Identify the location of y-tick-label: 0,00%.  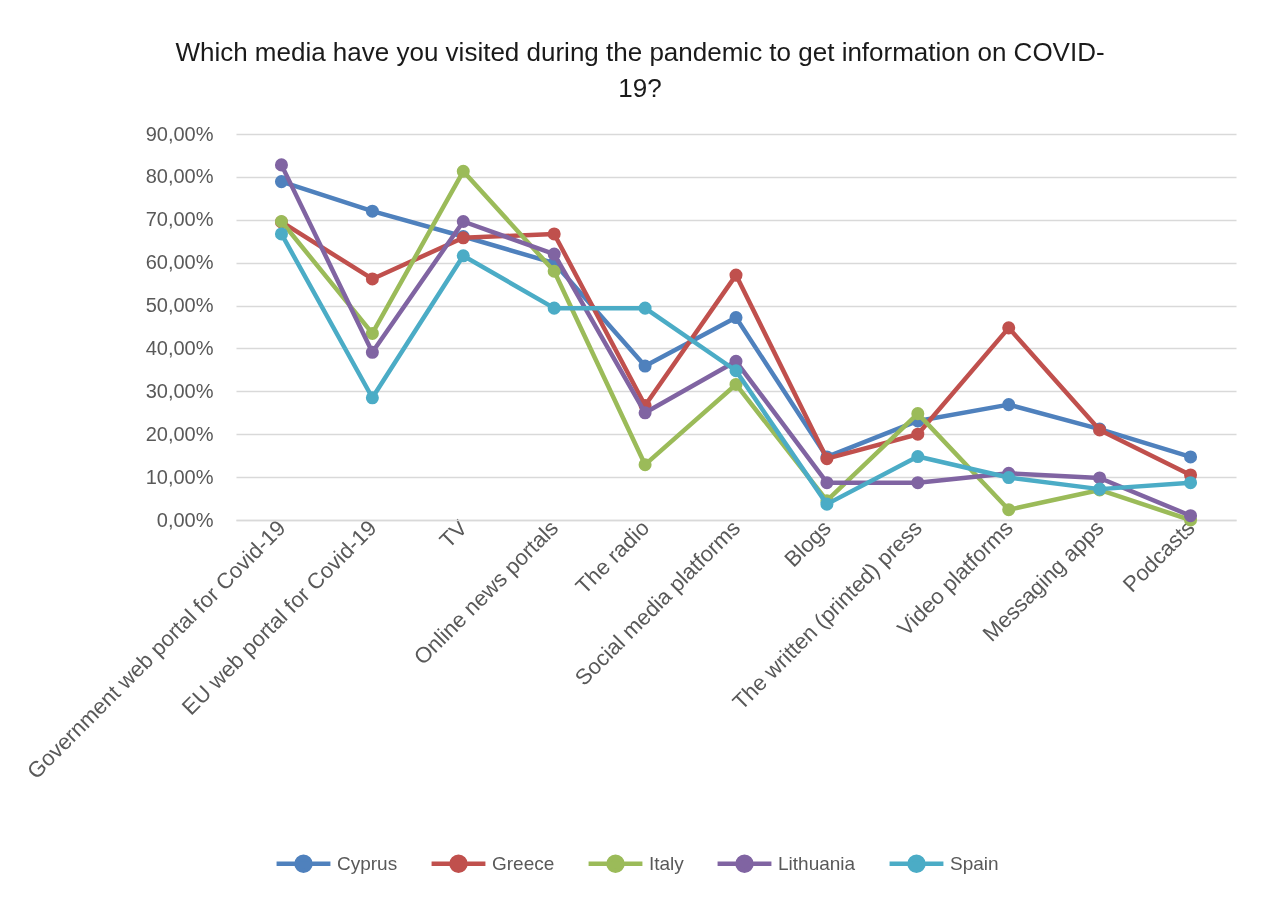
(185, 519).